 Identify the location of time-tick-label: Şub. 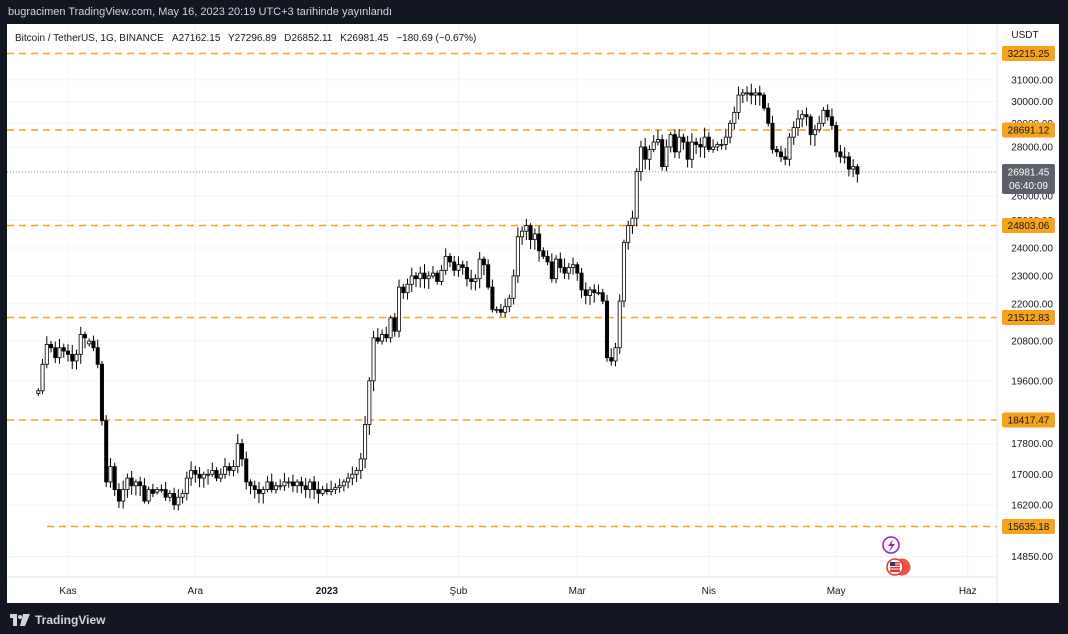
(459, 591).